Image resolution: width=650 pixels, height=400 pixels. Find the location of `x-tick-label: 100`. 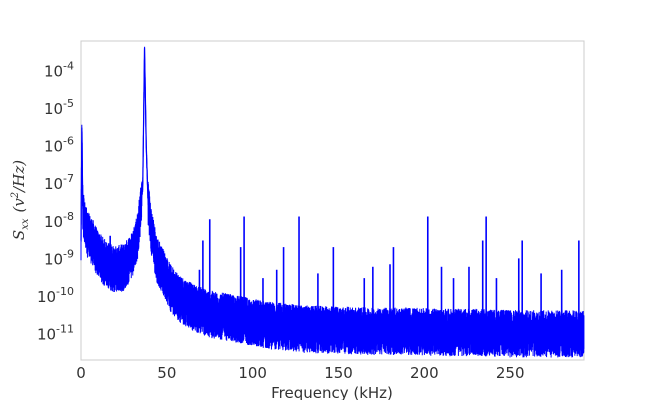

x-tick-label: 100 is located at coordinates (252, 373).